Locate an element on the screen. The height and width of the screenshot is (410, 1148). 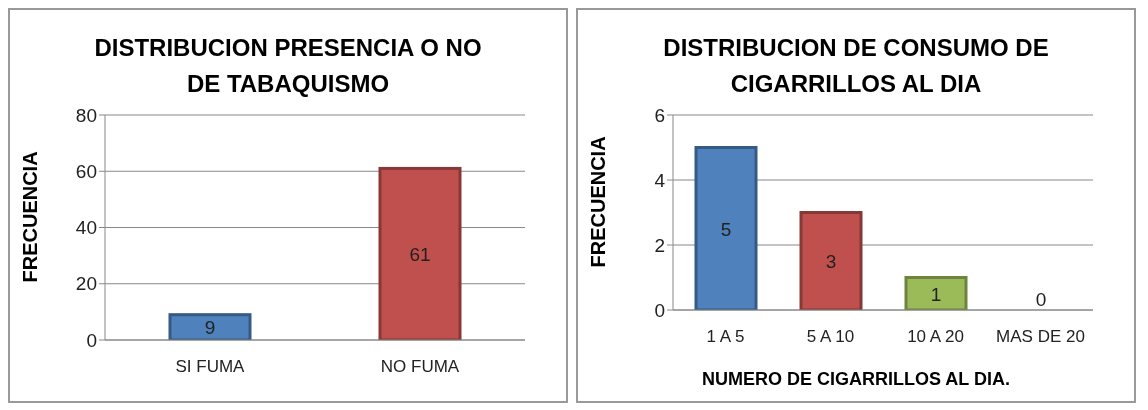
data-label: 9 is located at coordinates (210, 328).